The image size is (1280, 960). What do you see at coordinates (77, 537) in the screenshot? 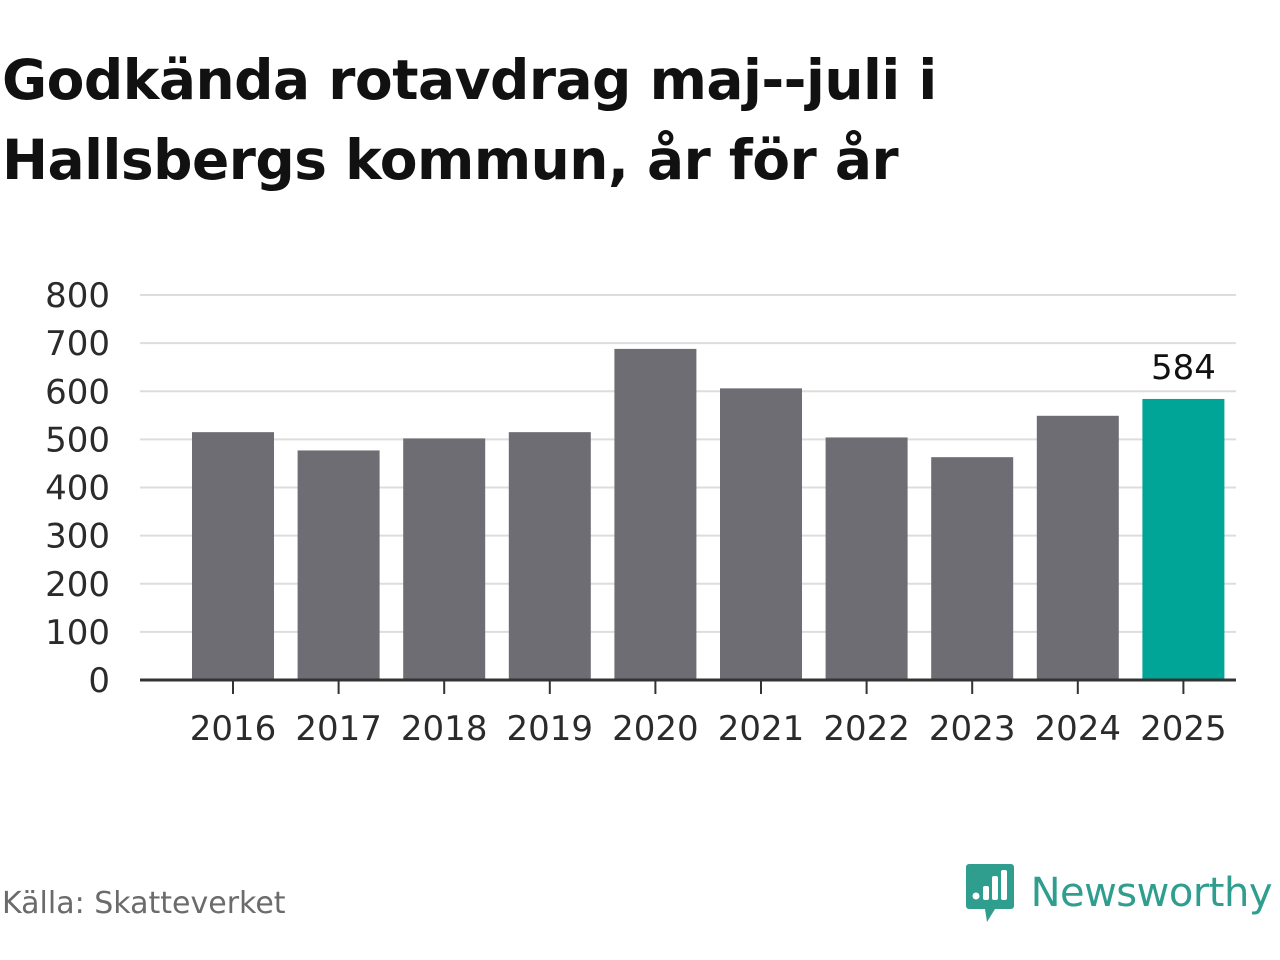
I see `y-tick-label: 300` at bounding box center [77, 537].